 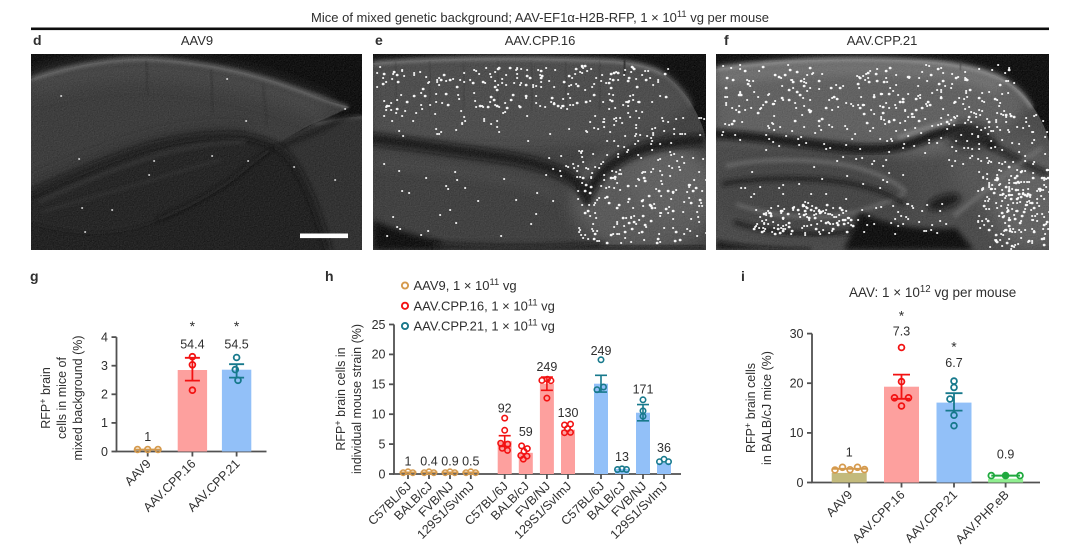 I want to click on svg-text: 92, so click(x=505, y=408).